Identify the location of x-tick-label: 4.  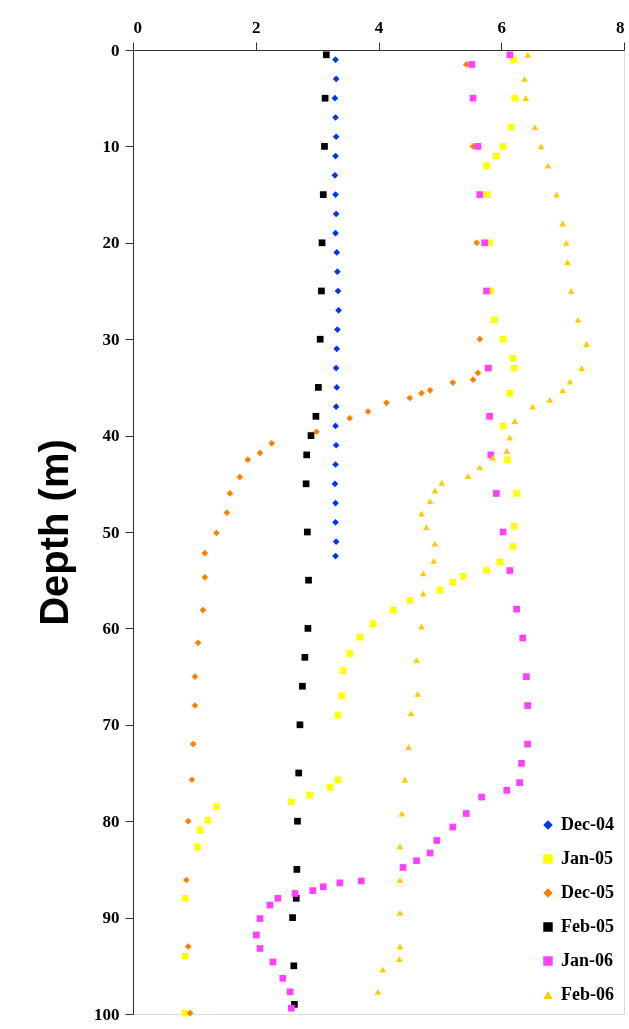
(379, 27).